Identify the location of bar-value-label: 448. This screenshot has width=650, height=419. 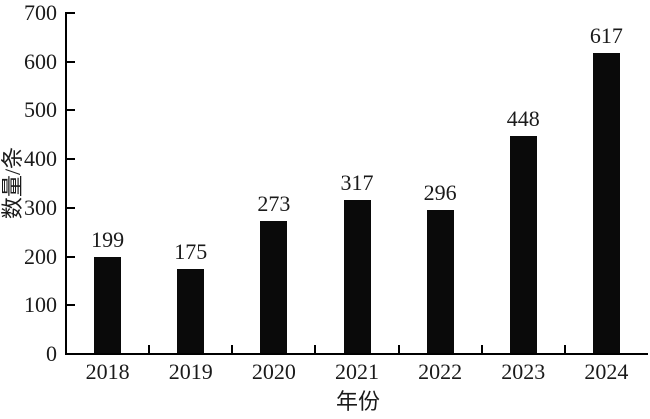
(523, 118).